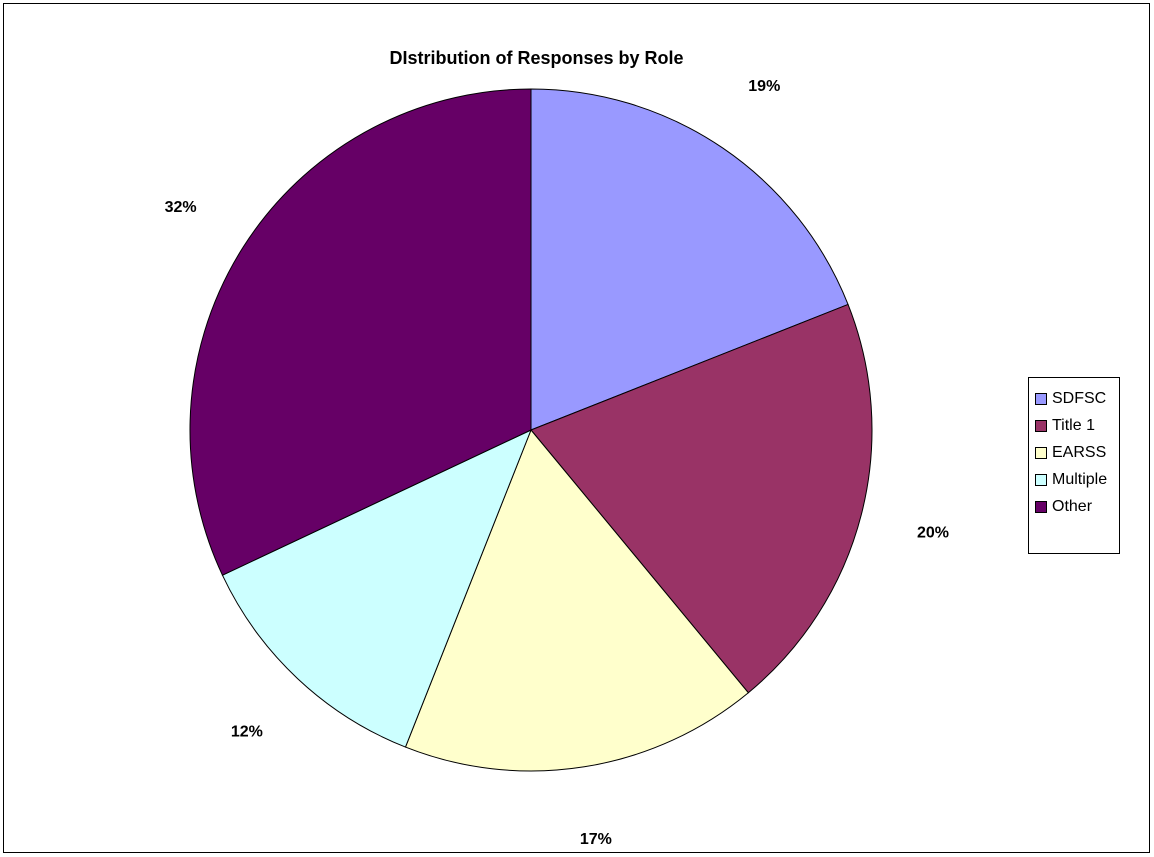 Image resolution: width=1154 pixels, height=857 pixels. I want to click on legend-item-title-1: Title 1, so click(1077, 425).